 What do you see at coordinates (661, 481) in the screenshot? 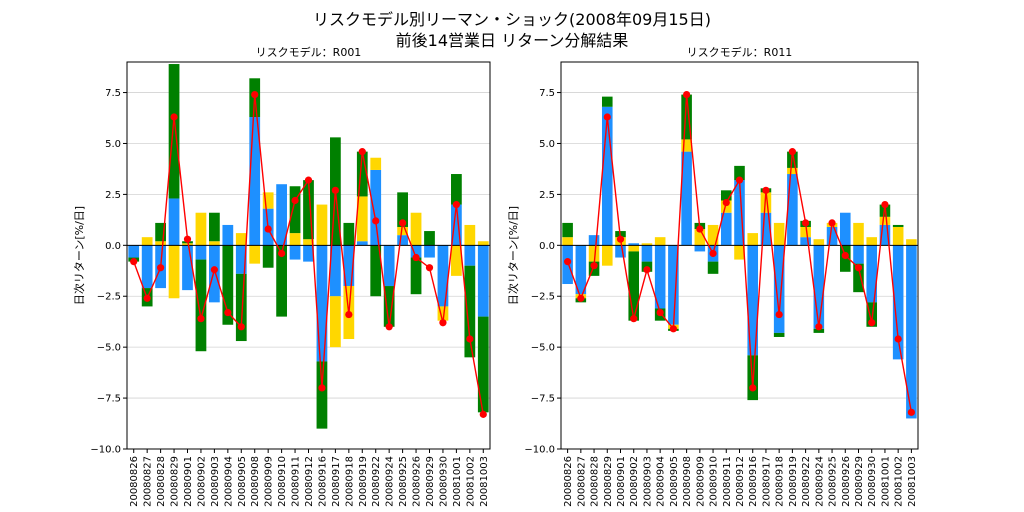
I see `x-tick-label: 20080904` at bounding box center [661, 481].